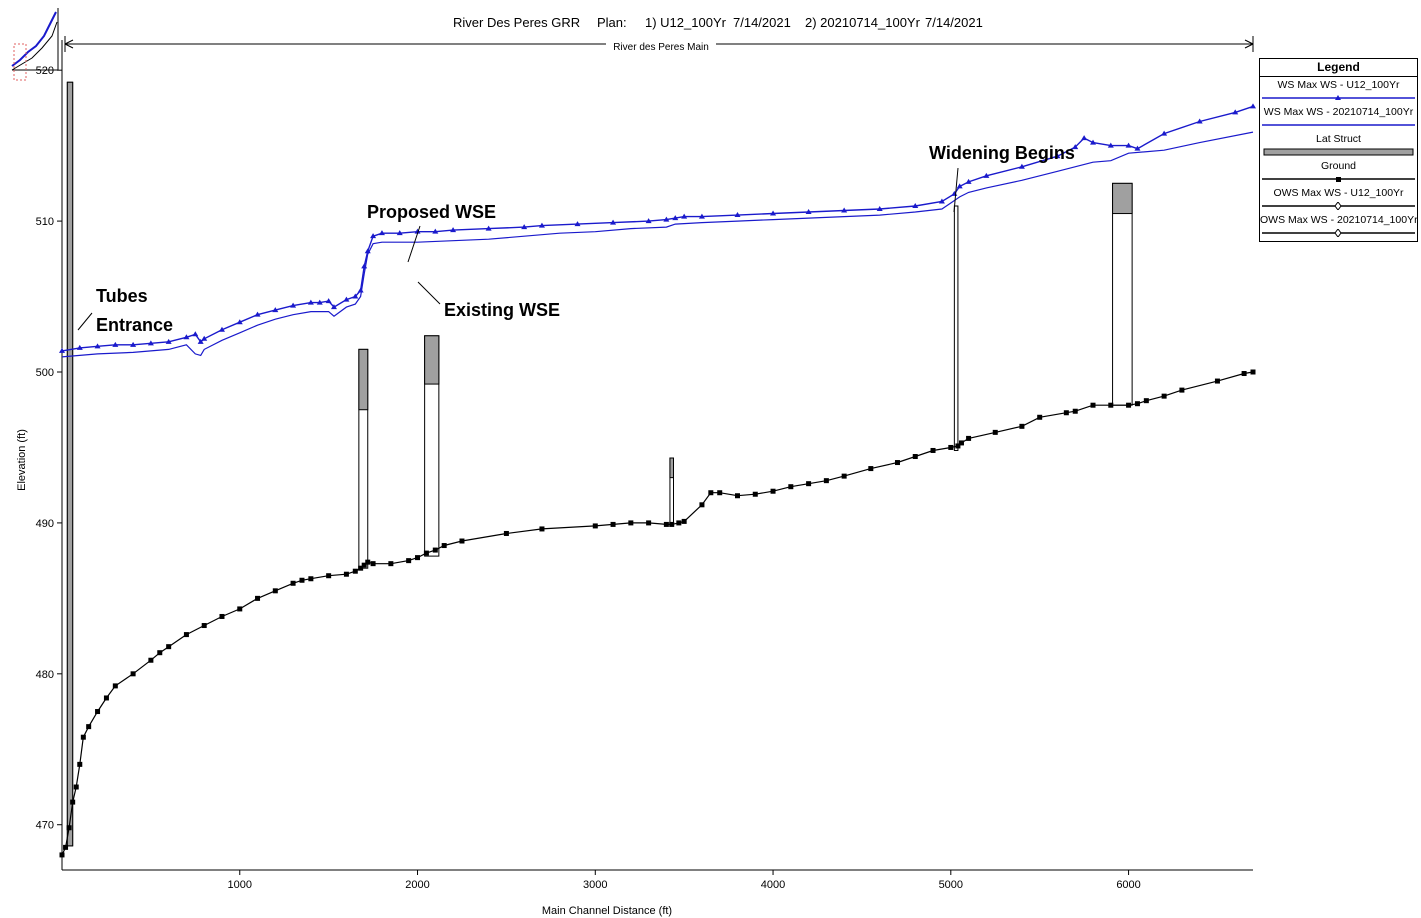 The width and height of the screenshot is (1421, 918). What do you see at coordinates (659, 44) in the screenshot?
I see `reach-span: River des Peres Main` at bounding box center [659, 44].